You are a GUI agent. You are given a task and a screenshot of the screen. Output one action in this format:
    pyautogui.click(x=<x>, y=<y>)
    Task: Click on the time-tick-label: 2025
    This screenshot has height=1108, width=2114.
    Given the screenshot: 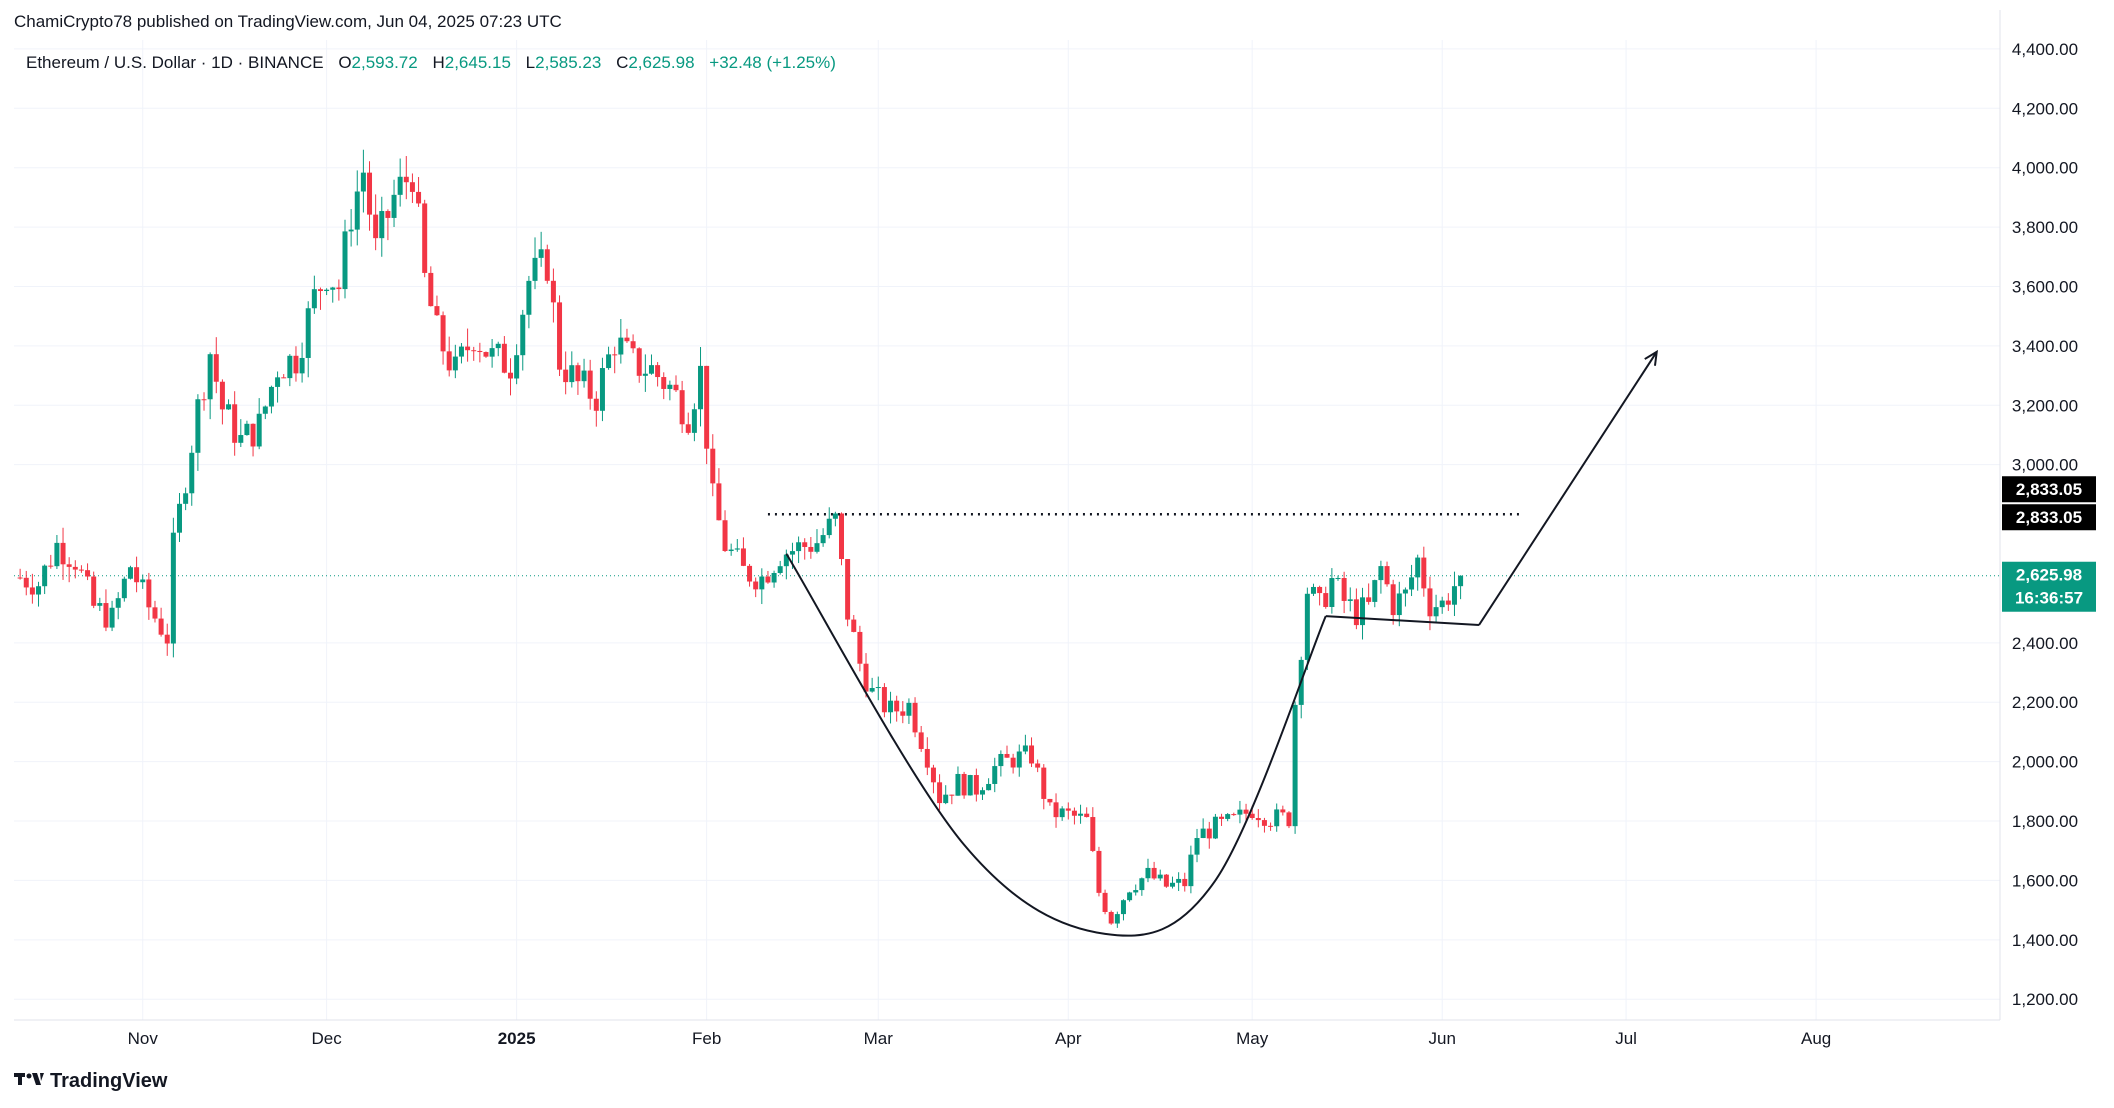 What is the action you would take?
    pyautogui.click(x=517, y=1038)
    